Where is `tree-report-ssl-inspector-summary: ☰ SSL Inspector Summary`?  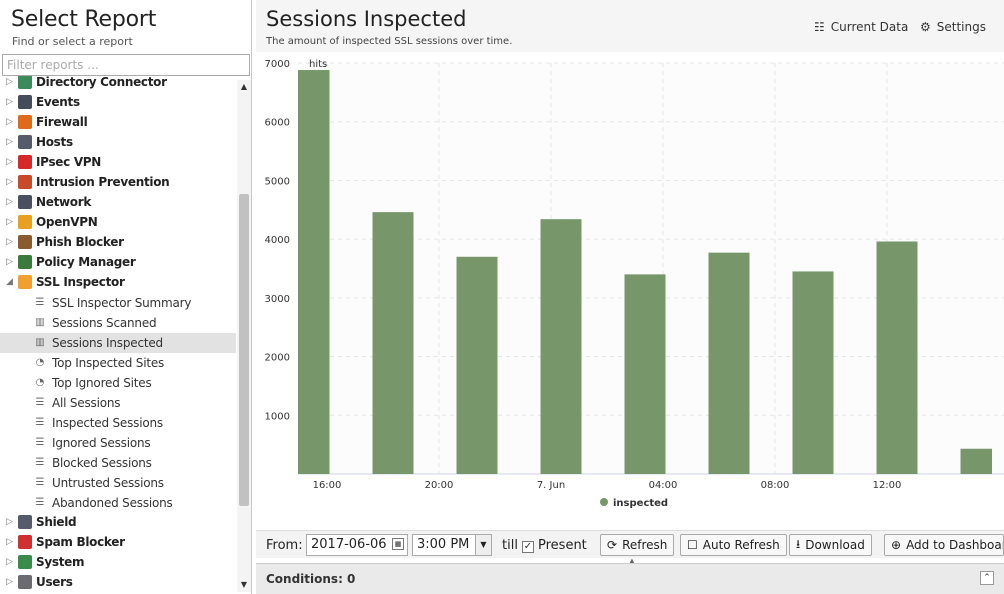
tree-report-ssl-inspector-summary: ☰ SSL Inspector Summary is located at coordinates (118, 303).